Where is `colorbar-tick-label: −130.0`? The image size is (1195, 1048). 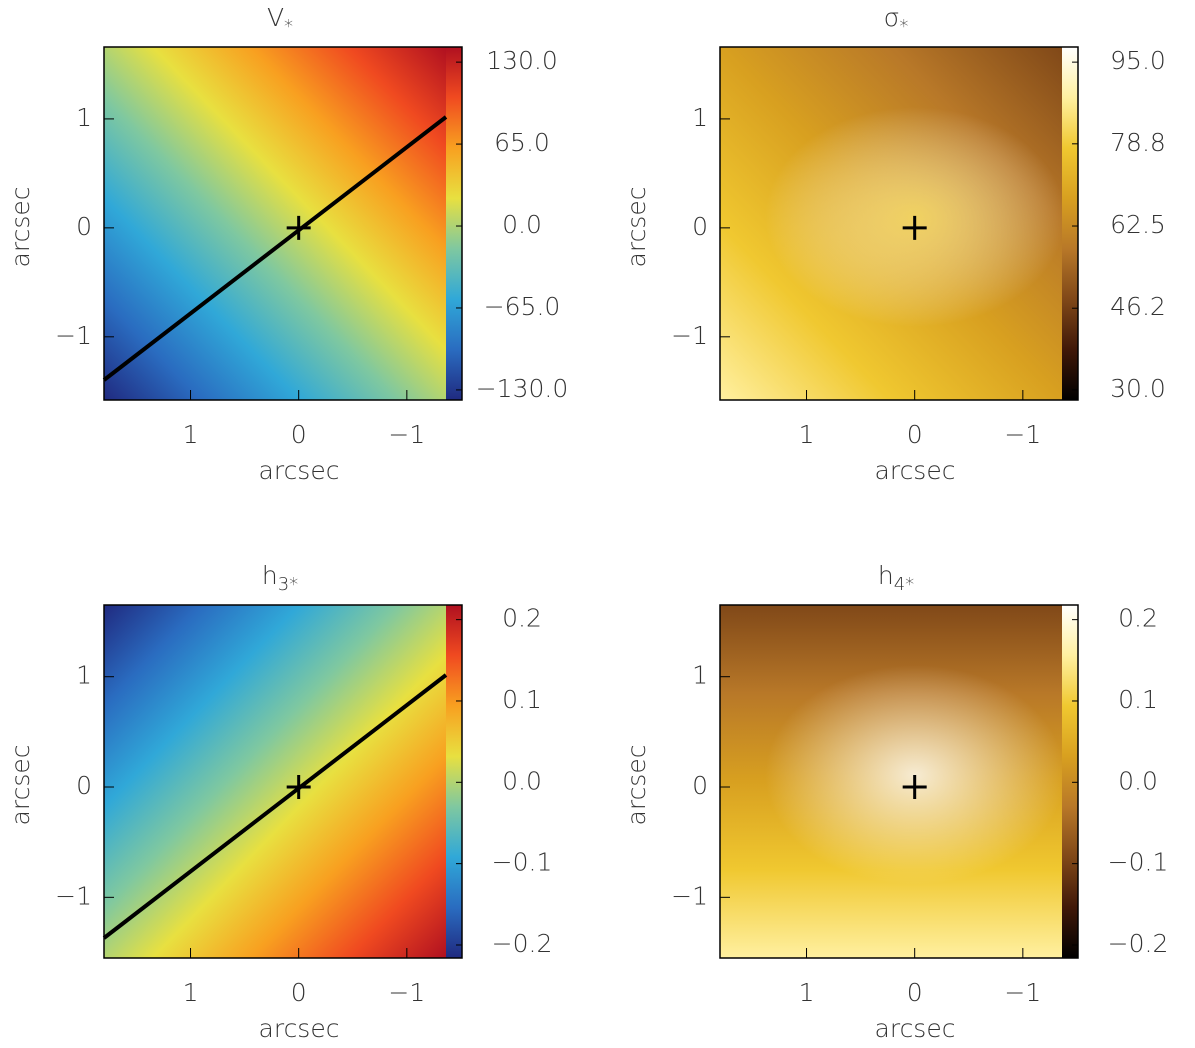 colorbar-tick-label: −130.0 is located at coordinates (522, 388).